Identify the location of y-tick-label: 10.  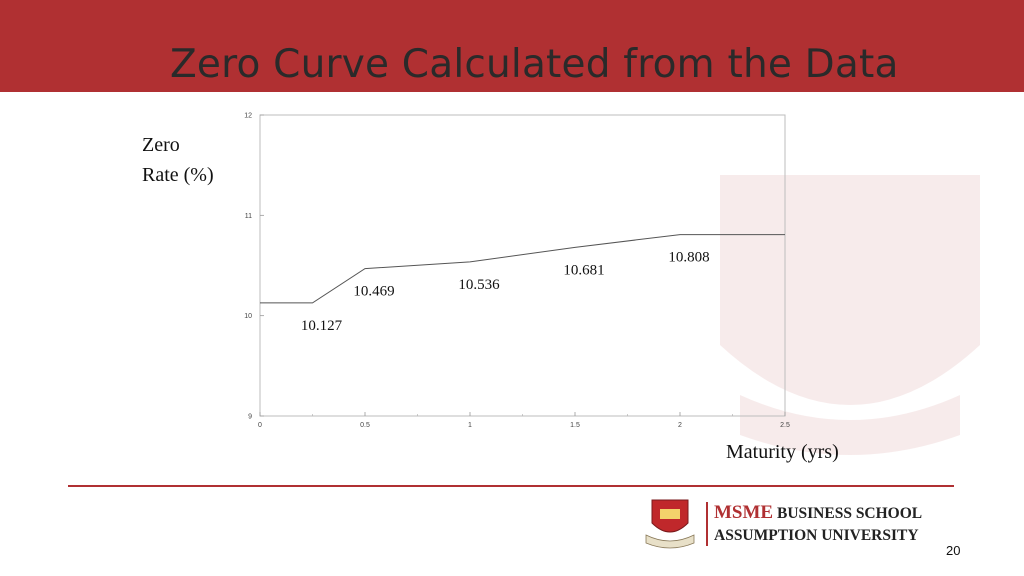
(248, 316).